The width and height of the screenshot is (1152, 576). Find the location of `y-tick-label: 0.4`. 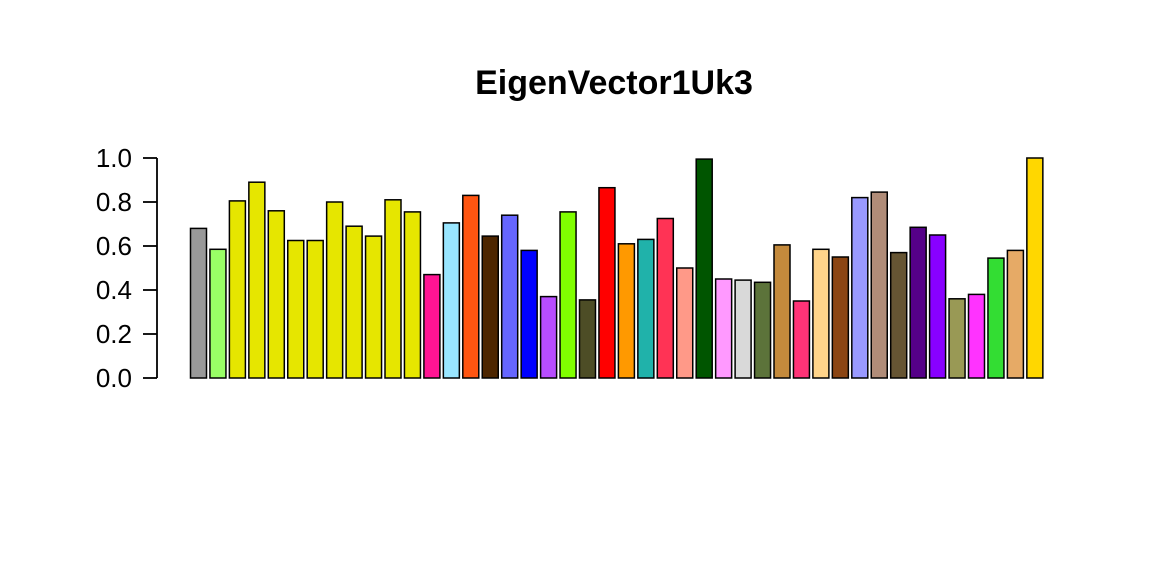

y-tick-label: 0.4 is located at coordinates (114, 290).